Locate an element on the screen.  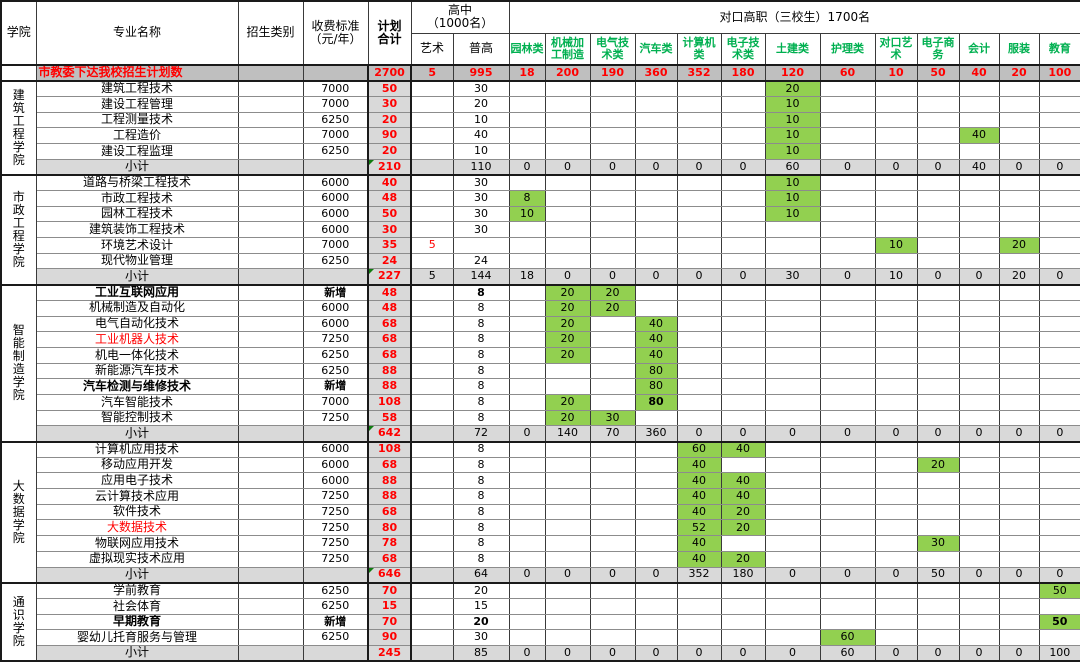
cell-fee is located at coordinates (335, 167).